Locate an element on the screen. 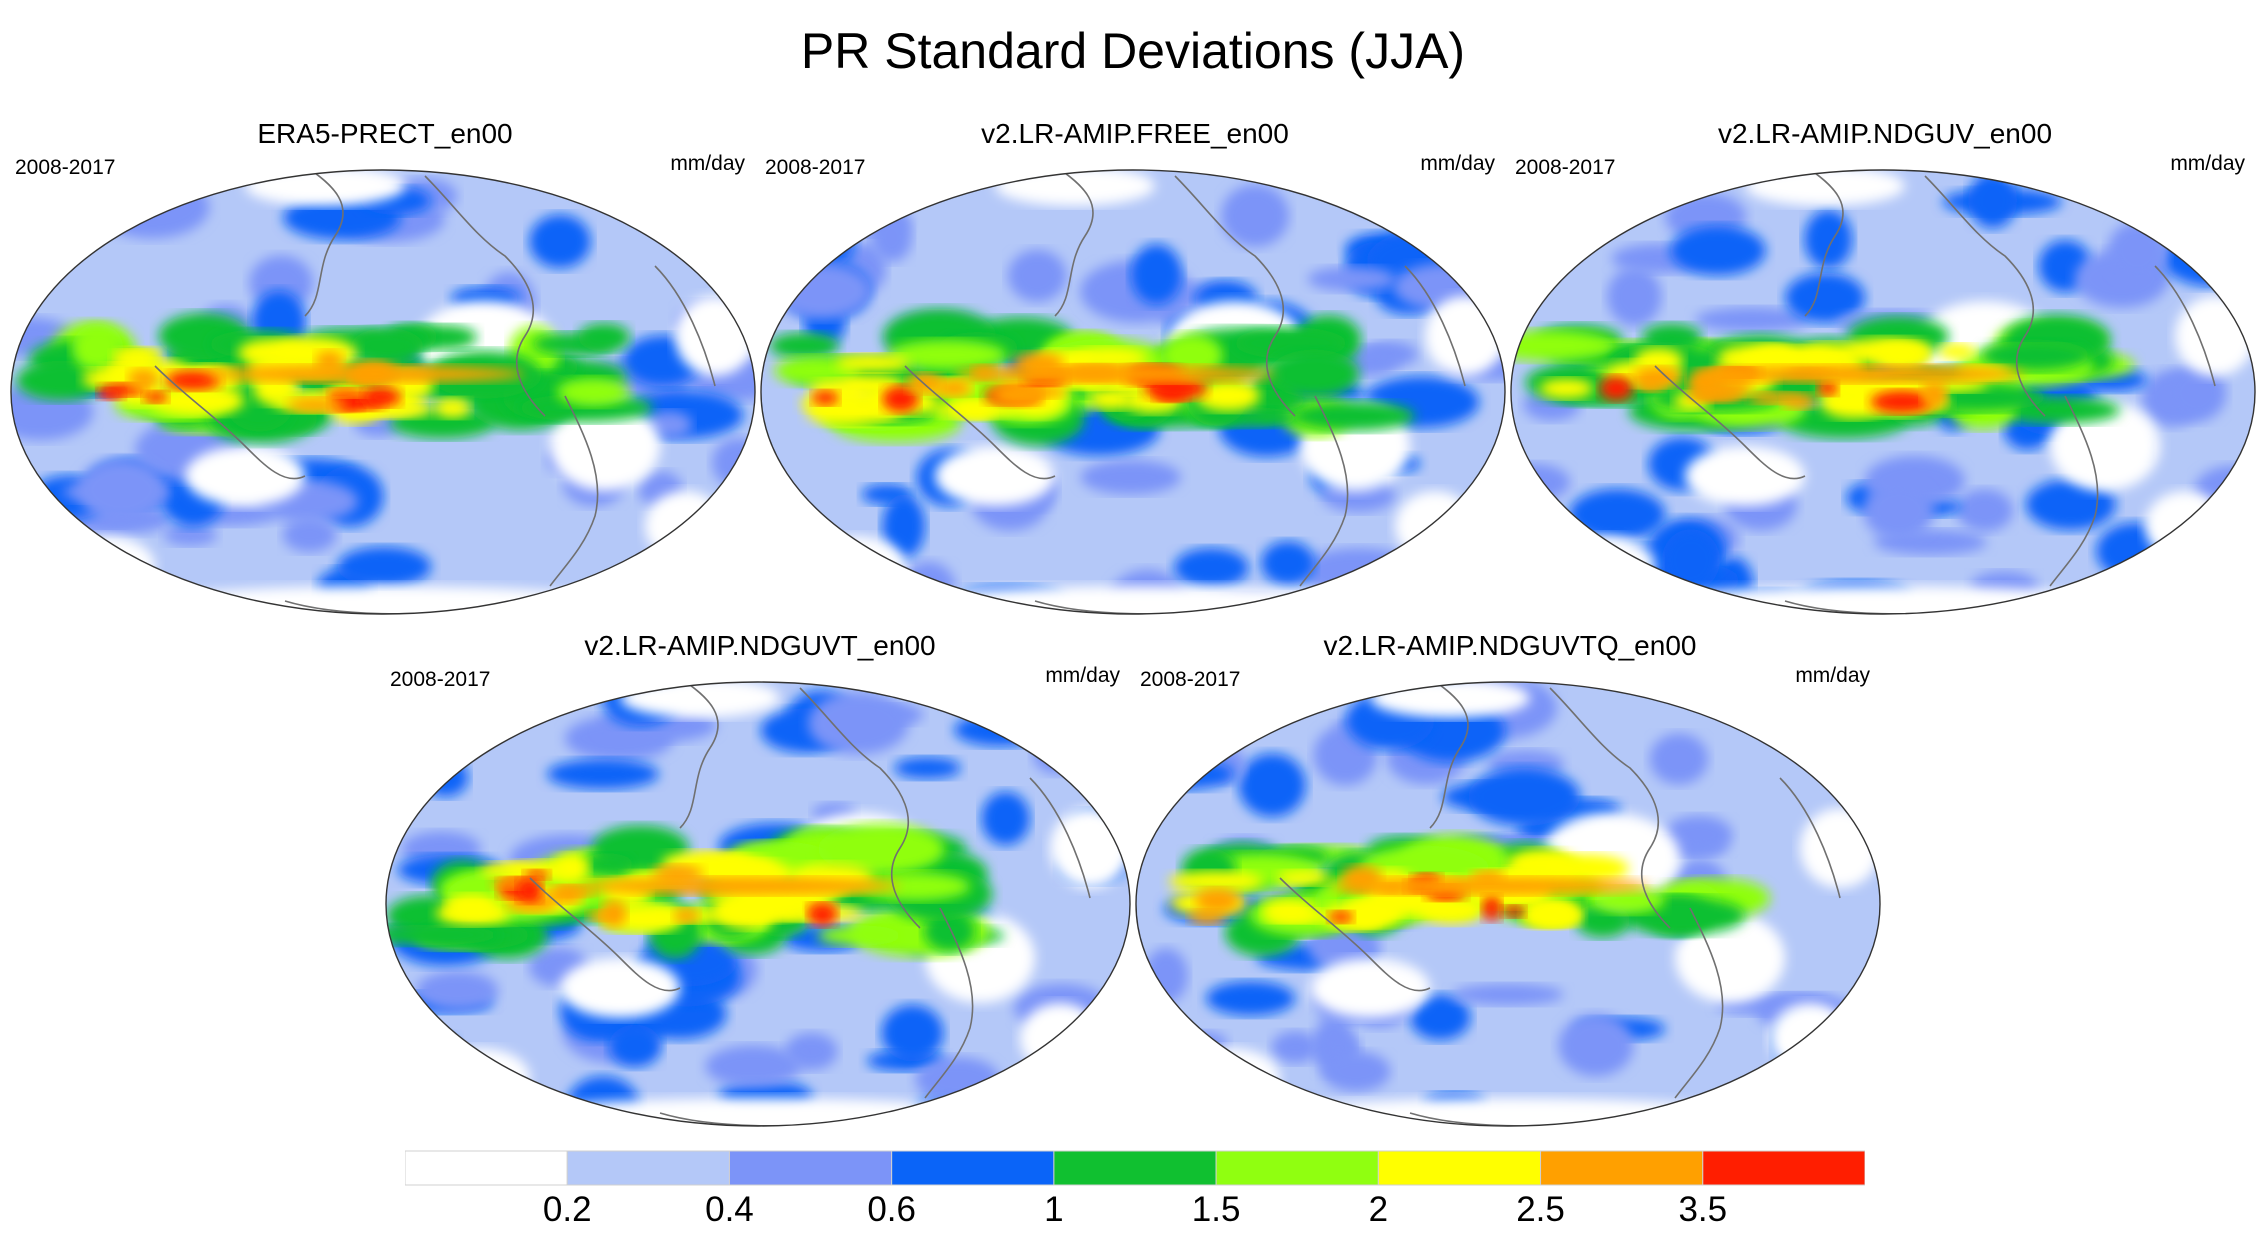 This screenshot has width=2266, height=1256. panel-title: v2.LR-AMIP.NDGUV_en00 is located at coordinates (1885, 133).